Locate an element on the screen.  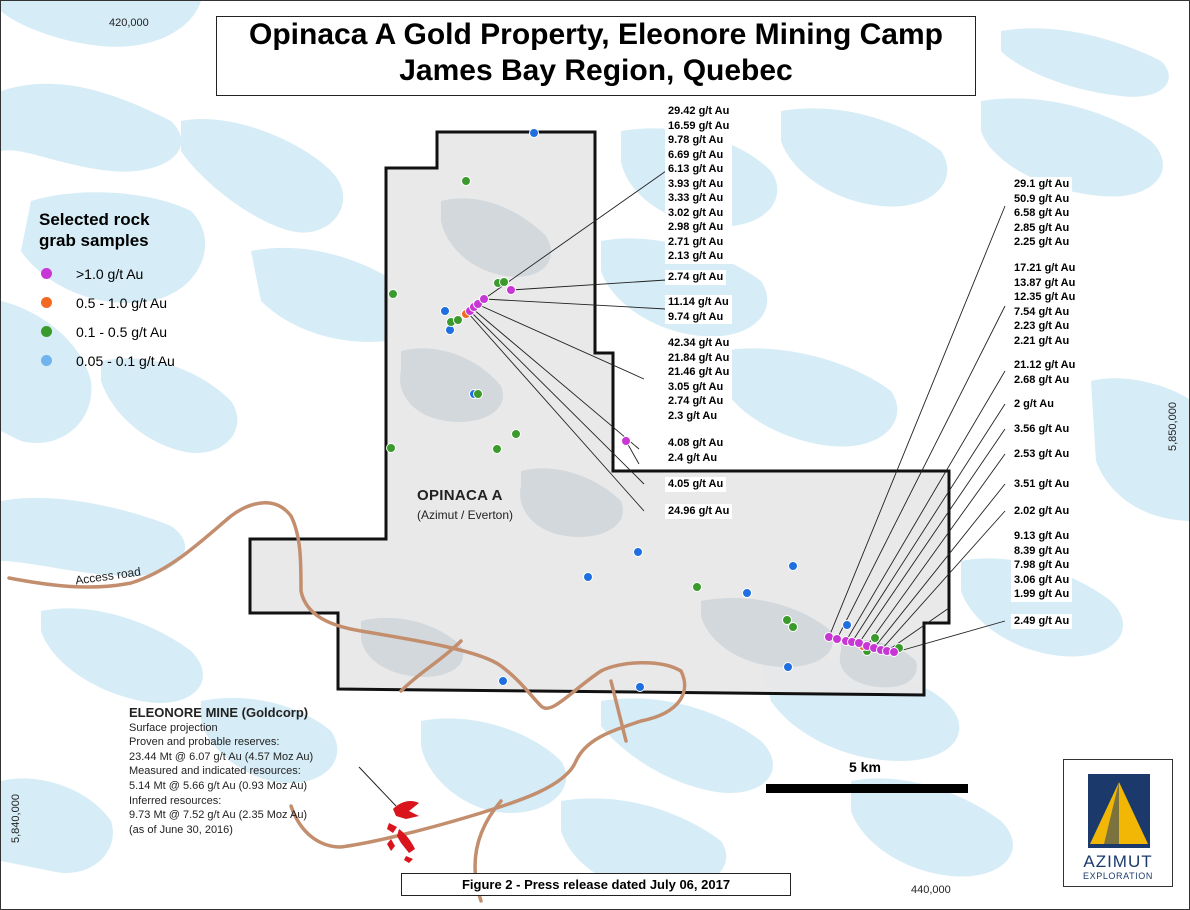
assay-value: 9.13 g/t Au is located at coordinates (1042, 536).